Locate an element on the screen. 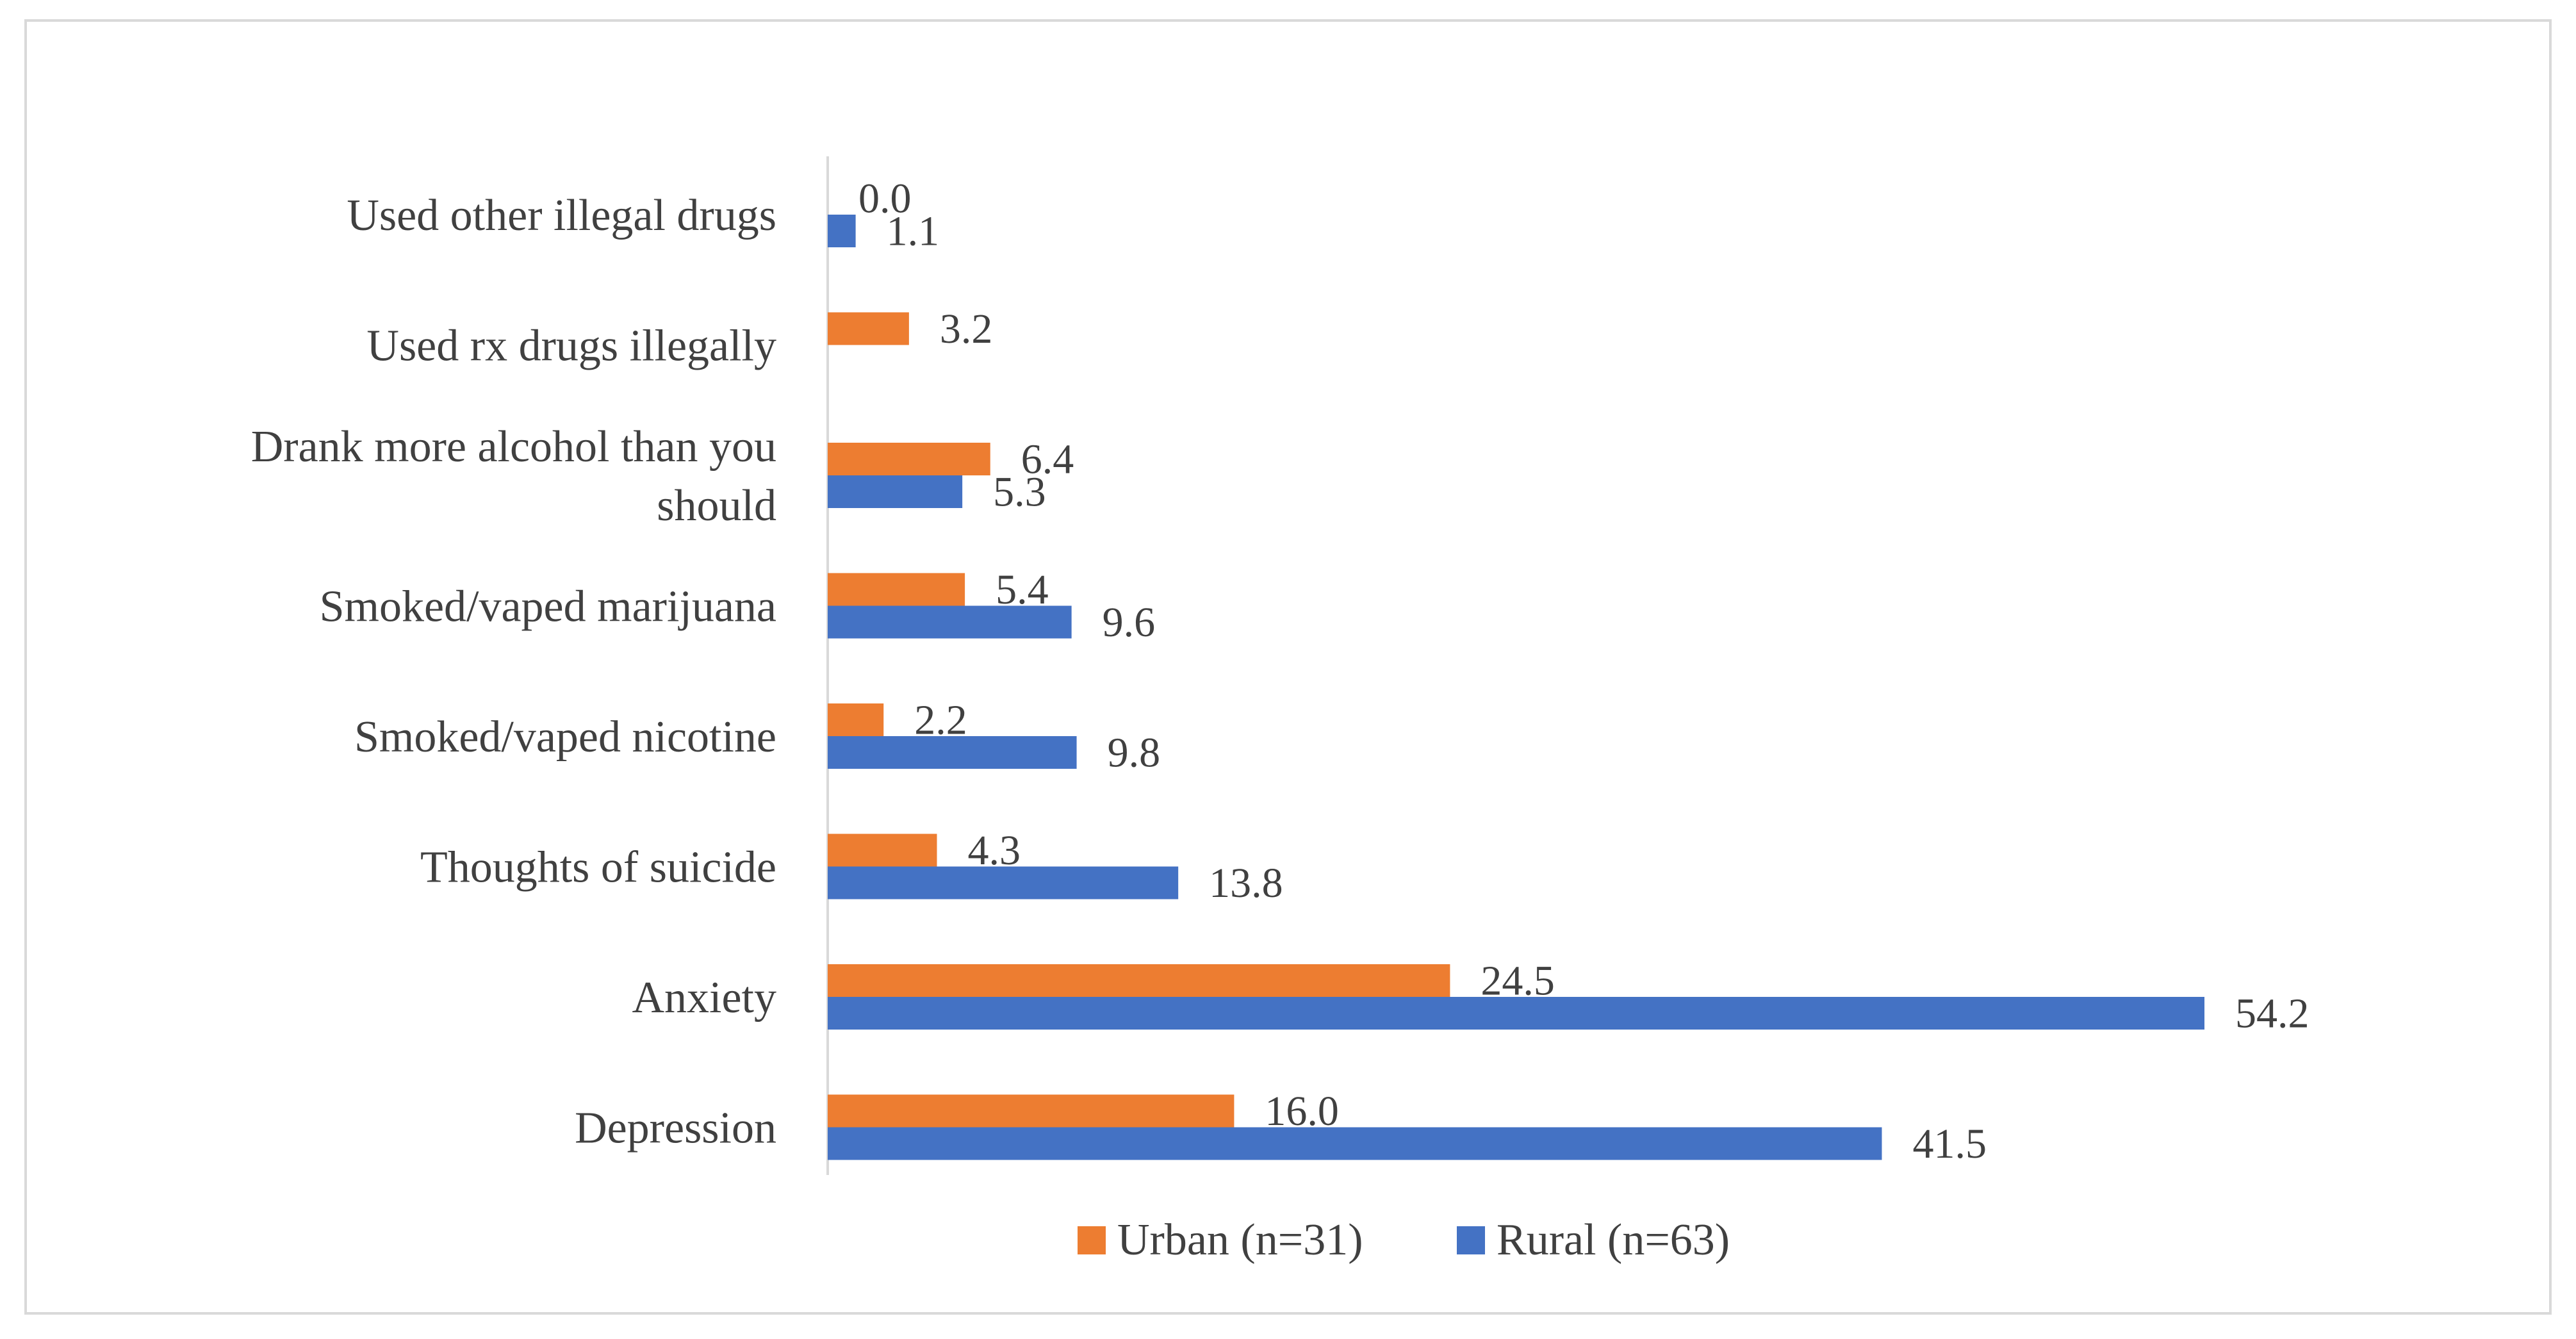  category-label-line: Anxiety is located at coordinates (704, 998).